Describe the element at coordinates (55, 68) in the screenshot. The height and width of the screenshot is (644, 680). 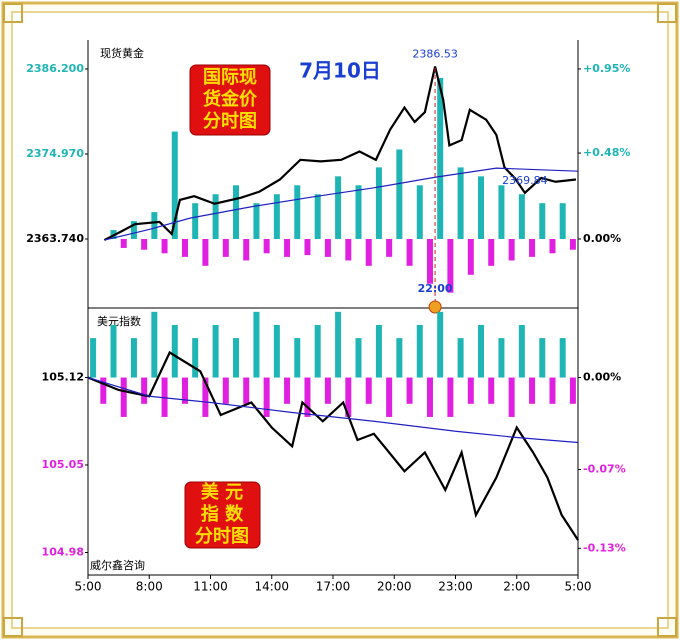
I see `y-tick-label: 2386.200` at that location.